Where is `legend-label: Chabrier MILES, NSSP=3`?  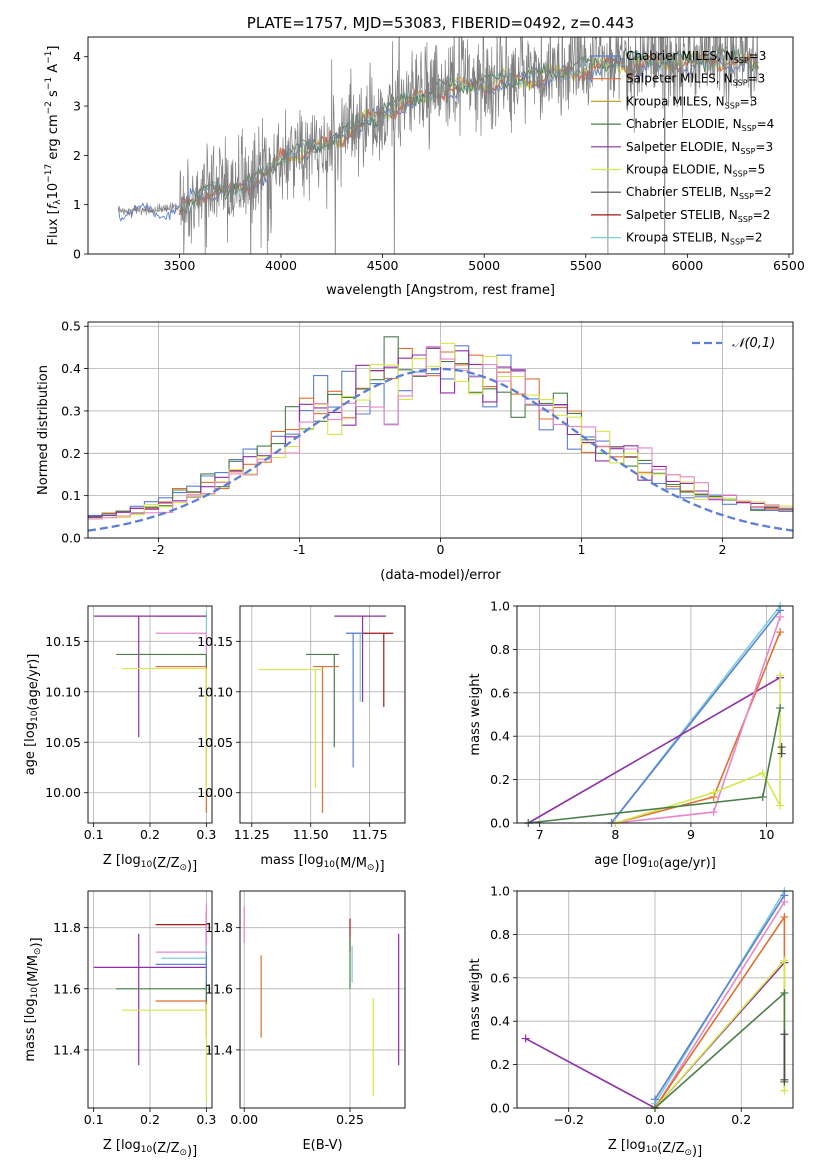
legend-label: Chabrier MILES, NSSP=3 is located at coordinates (696, 57).